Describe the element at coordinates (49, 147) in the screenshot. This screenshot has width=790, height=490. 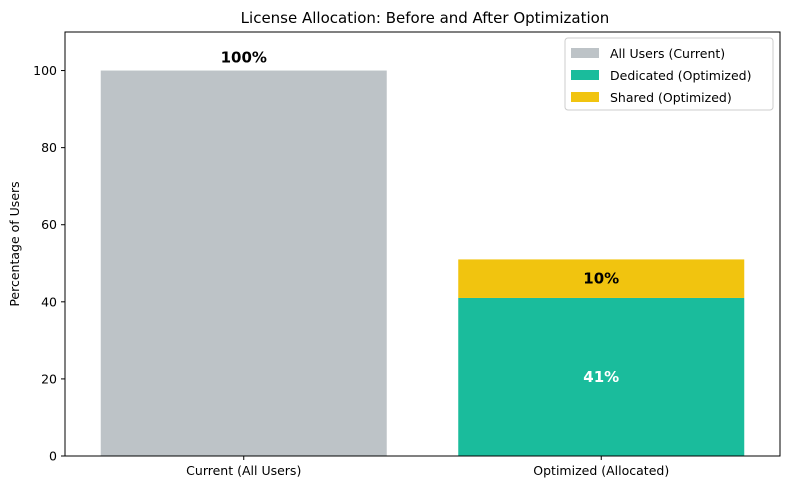
I see `y-tick-label: 80` at that location.